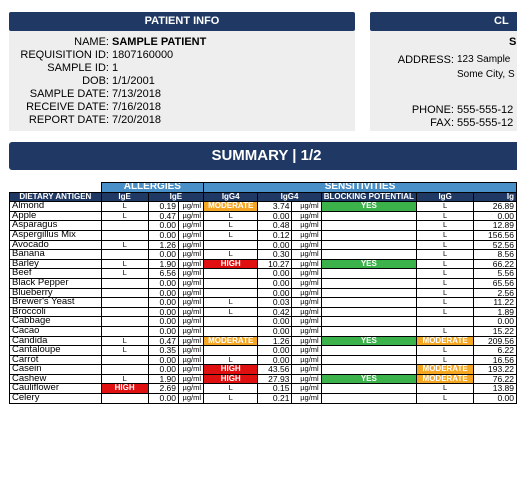 This screenshot has width=517, height=494. Describe the element at coordinates (495, 254) in the screenshot. I see `igg-value: 8.56` at that location.